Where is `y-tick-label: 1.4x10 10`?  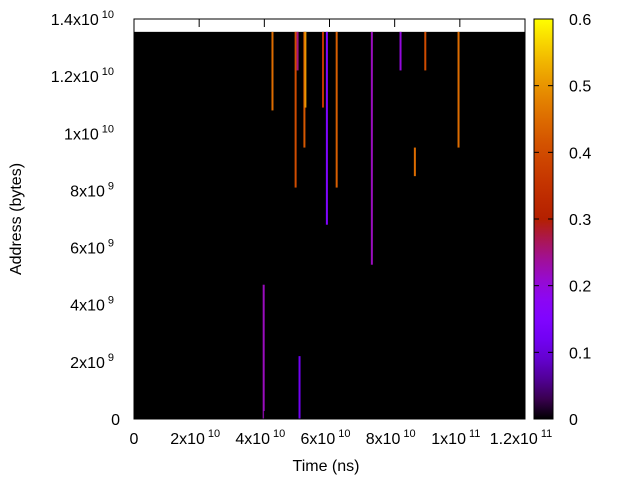 y-tick-label: 1.4x10 10 is located at coordinates (82, 19).